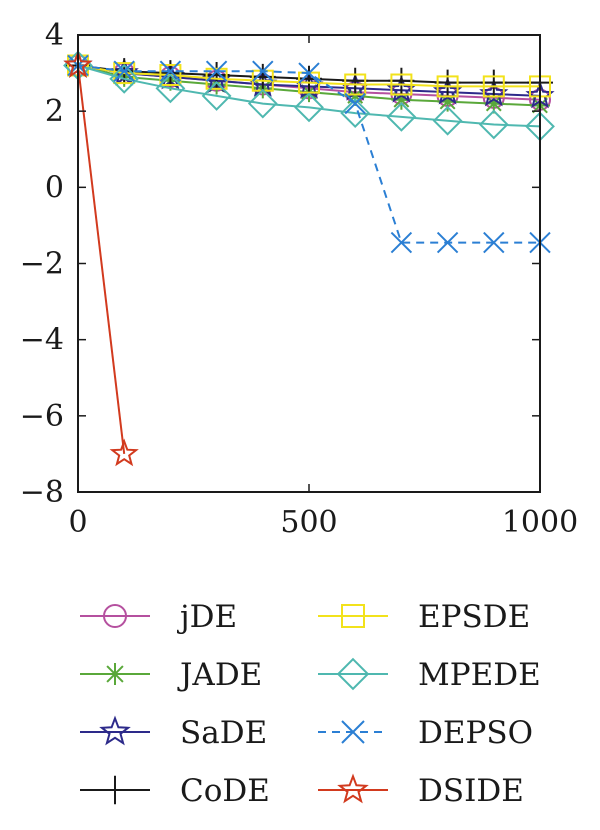  What do you see at coordinates (219, 675) in the screenshot?
I see `legend-label: JADE` at bounding box center [219, 675].